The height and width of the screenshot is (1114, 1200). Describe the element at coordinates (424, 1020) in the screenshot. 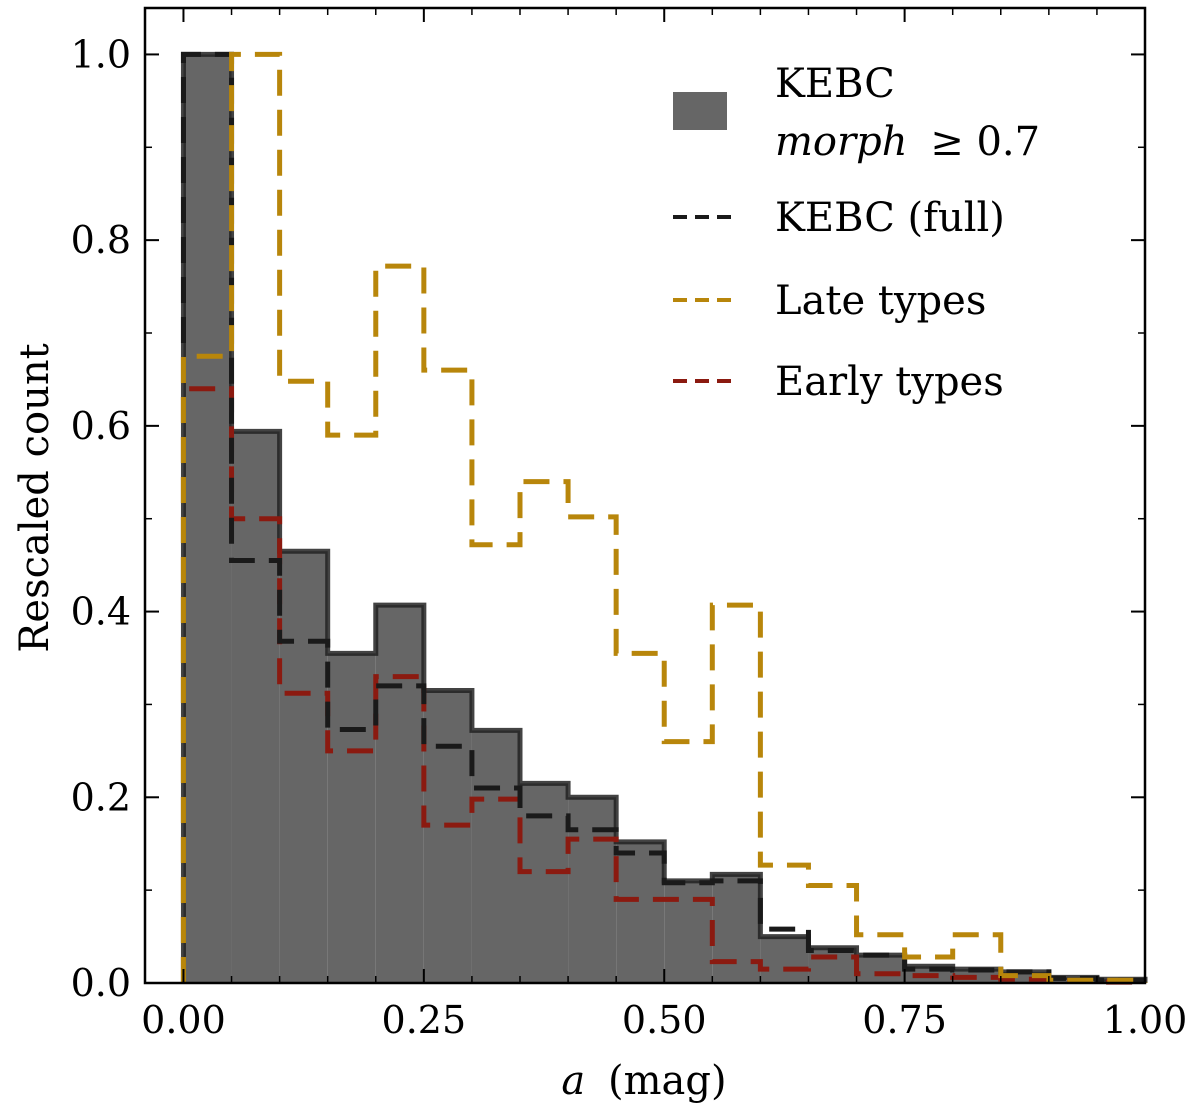

I see `x-tick-label: 0.25` at that location.